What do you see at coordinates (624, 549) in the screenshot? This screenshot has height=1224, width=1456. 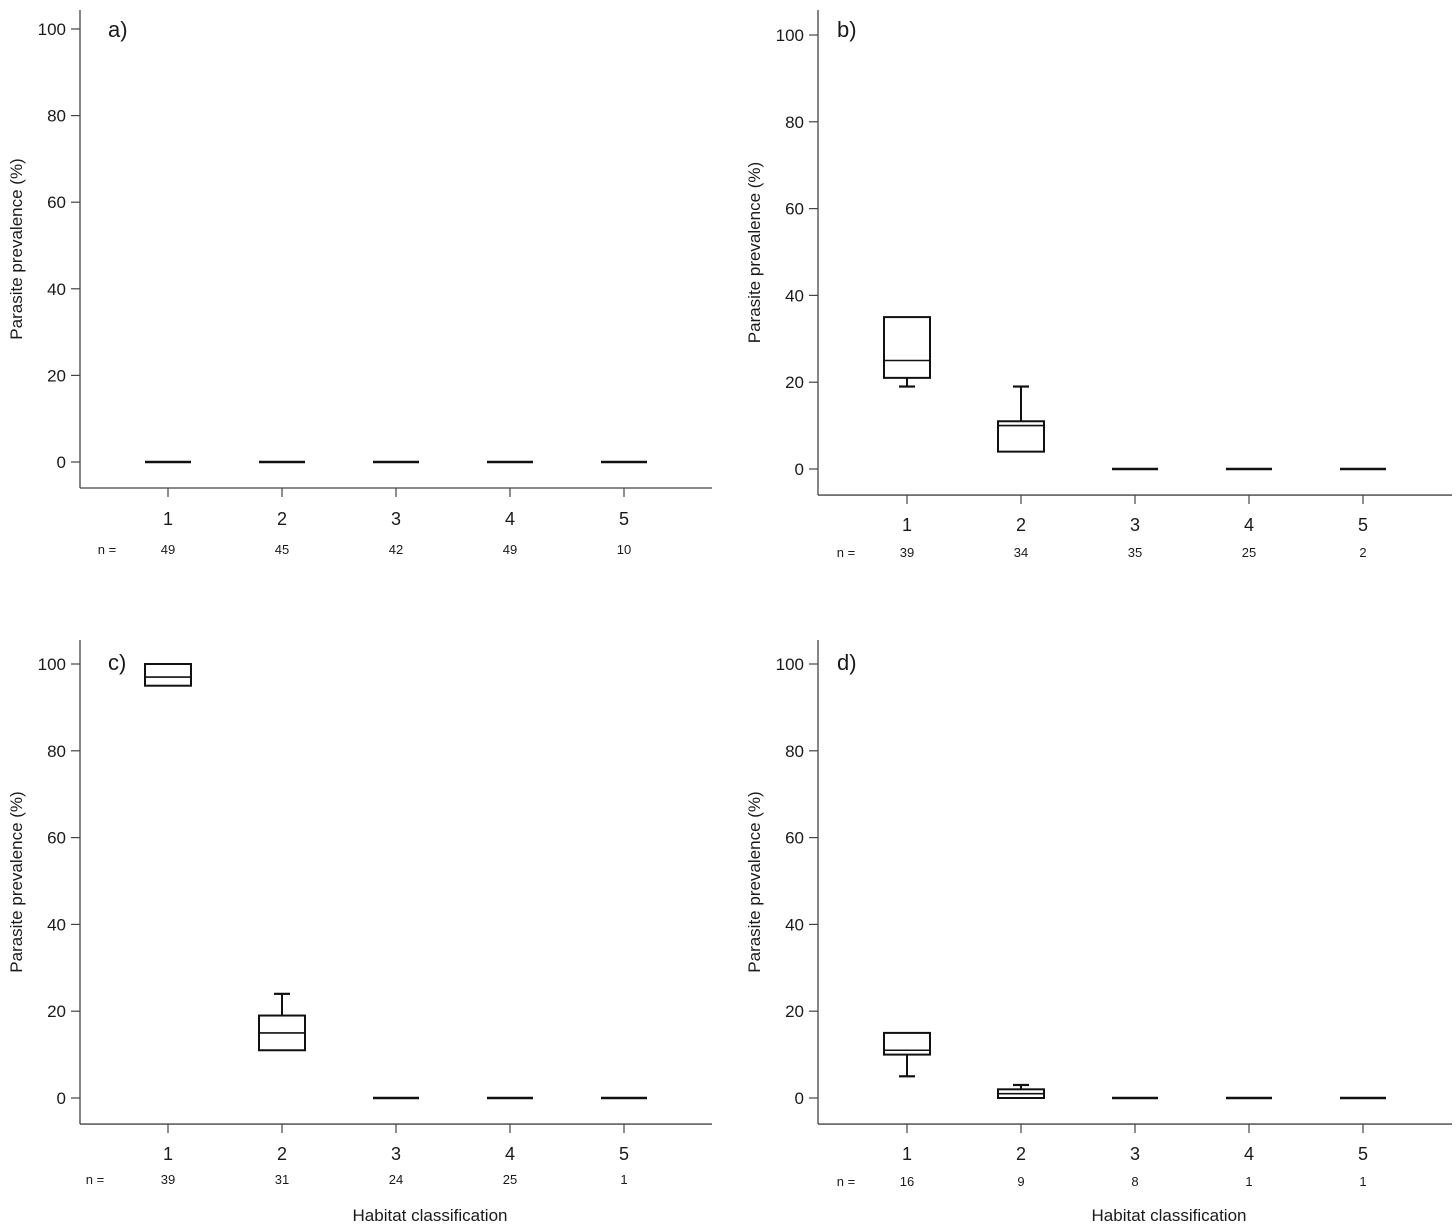 I see `n-value: 10` at bounding box center [624, 549].